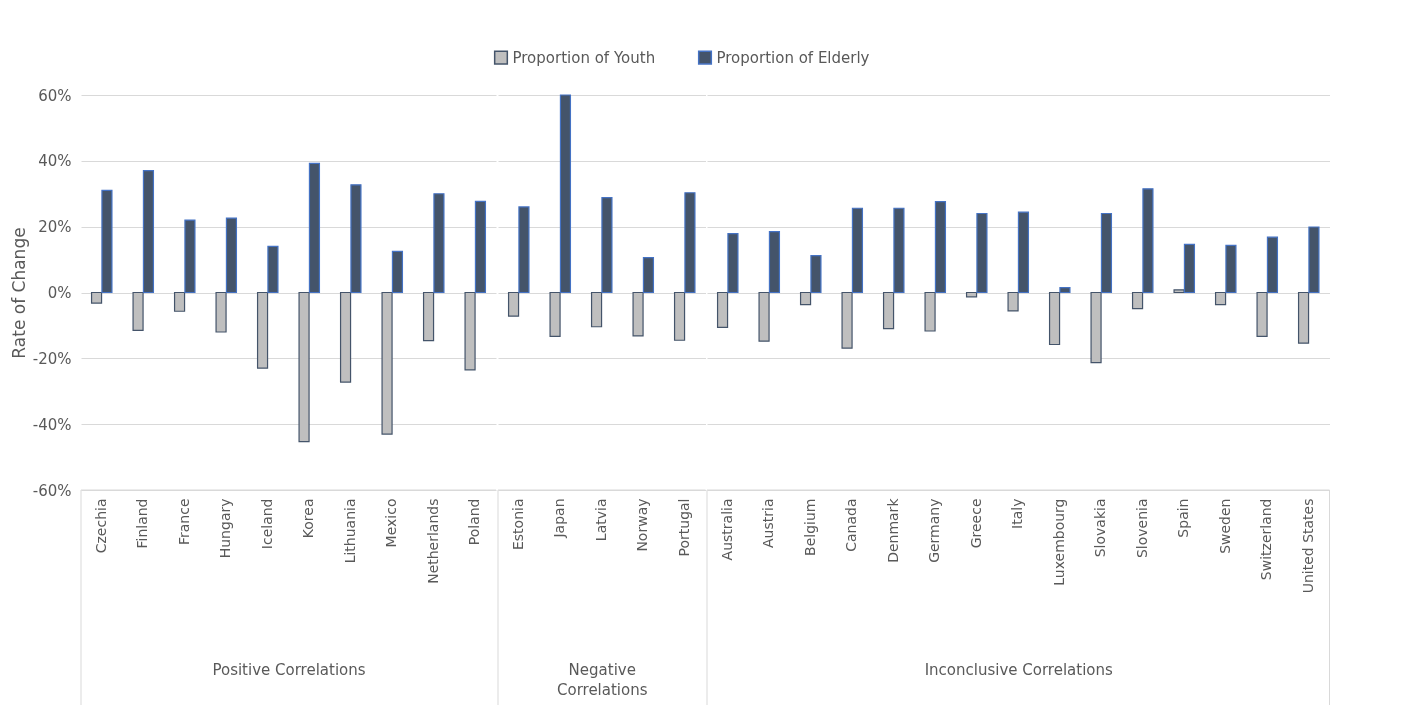 Image resolution: width=1415 pixels, height=706 pixels. What do you see at coordinates (1266, 539) in the screenshot?
I see `x-tick-label: Switzerland` at bounding box center [1266, 539].